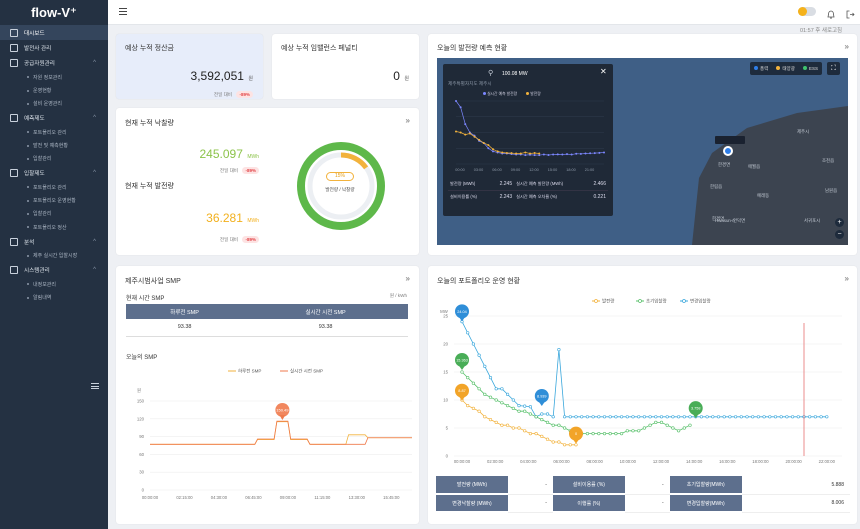  What do you see at coordinates (341, 186) in the screenshot?
I see `donut-gen-arc` at bounding box center [341, 186].